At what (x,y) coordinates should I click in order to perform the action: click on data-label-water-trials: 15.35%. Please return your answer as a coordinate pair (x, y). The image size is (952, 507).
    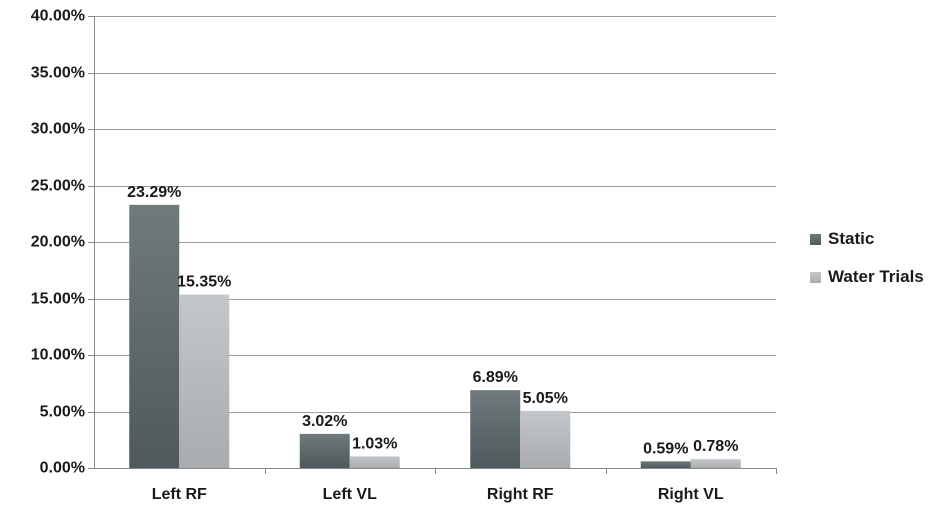
    Looking at the image, I should click on (204, 282).